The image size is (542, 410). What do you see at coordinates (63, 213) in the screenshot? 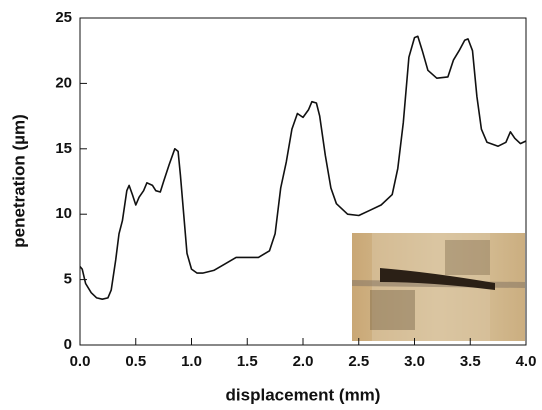
I see `y-tick-label: 10` at bounding box center [63, 213].